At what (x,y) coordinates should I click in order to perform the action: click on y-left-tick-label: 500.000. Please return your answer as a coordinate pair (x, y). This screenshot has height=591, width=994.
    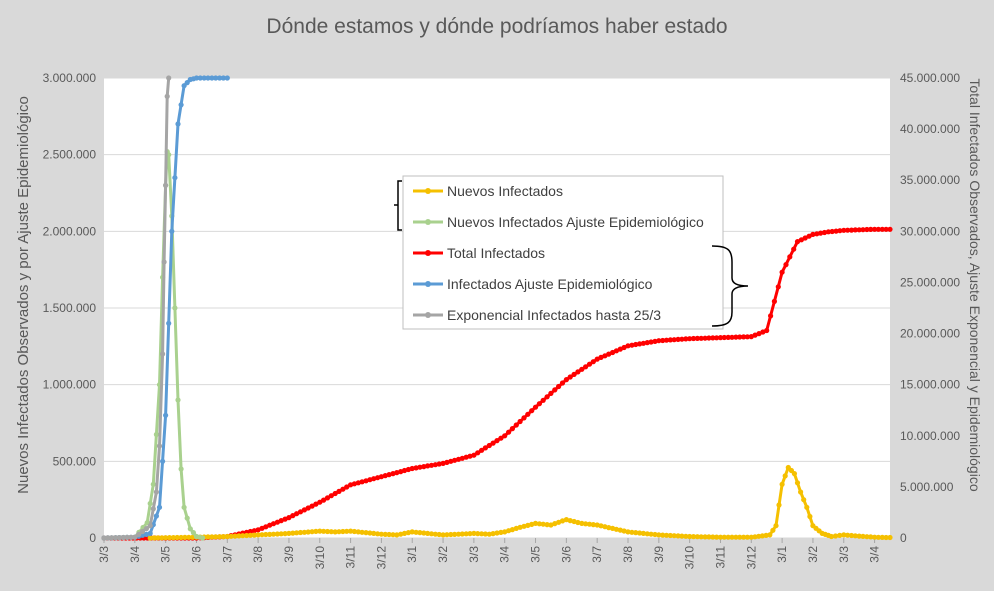
    Looking at the image, I should click on (75, 461).